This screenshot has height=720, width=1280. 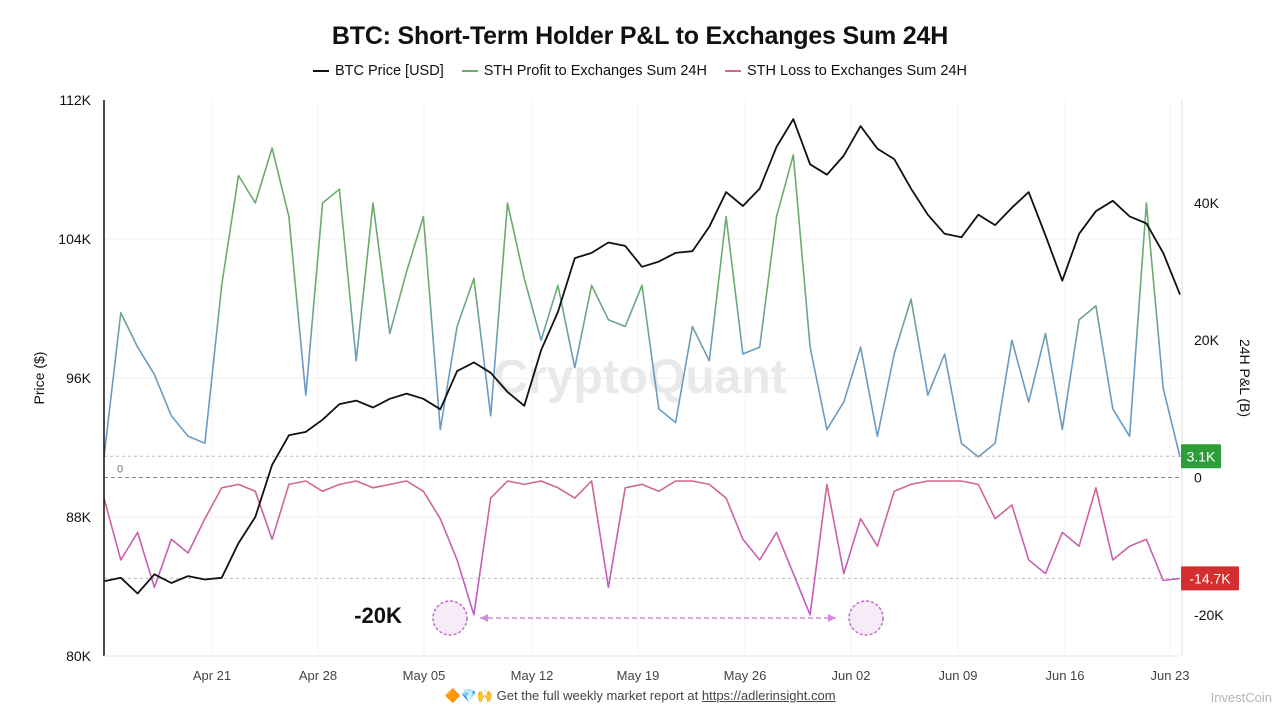 I want to click on right-tick-label: 40K, so click(x=1207, y=203).